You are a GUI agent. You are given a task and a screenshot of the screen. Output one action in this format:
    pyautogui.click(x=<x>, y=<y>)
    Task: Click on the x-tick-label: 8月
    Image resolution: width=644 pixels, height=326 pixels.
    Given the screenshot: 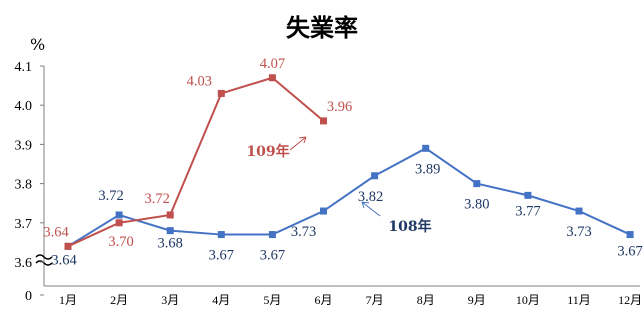 What is the action you would take?
    pyautogui.click(x=426, y=300)
    